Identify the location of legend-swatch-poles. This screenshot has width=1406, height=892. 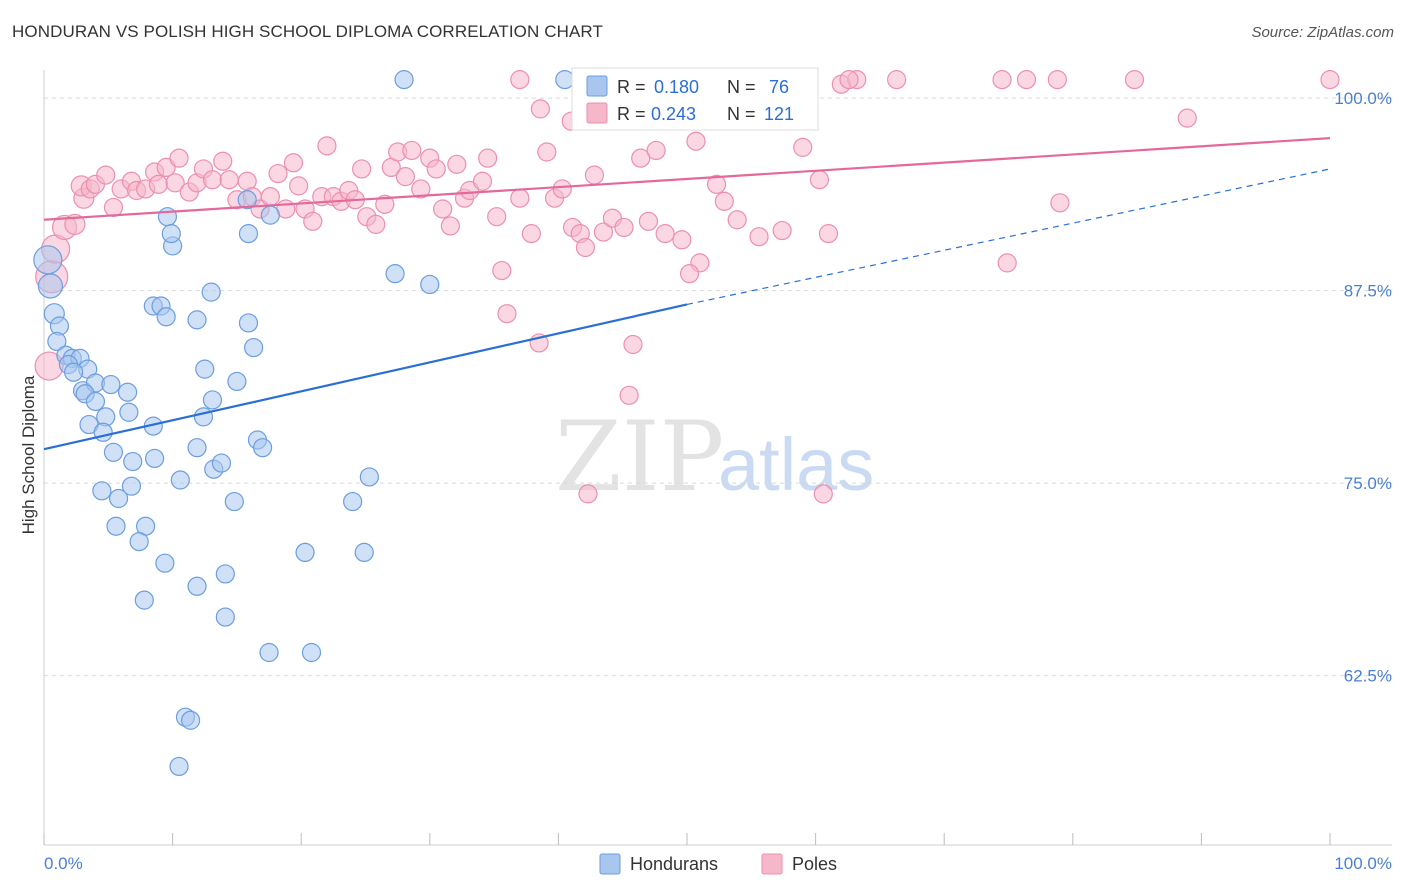
(597, 113).